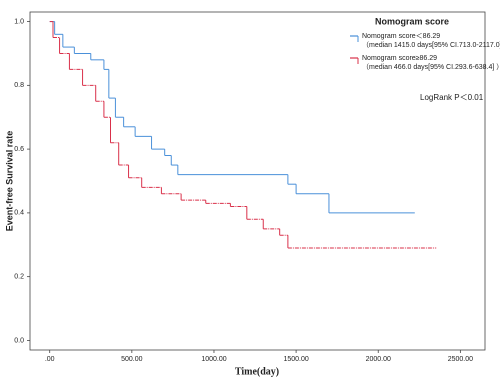 This screenshot has height=385, width=500. Describe the element at coordinates (19, 149) in the screenshot. I see `y-tick-label: 0.6` at that location.